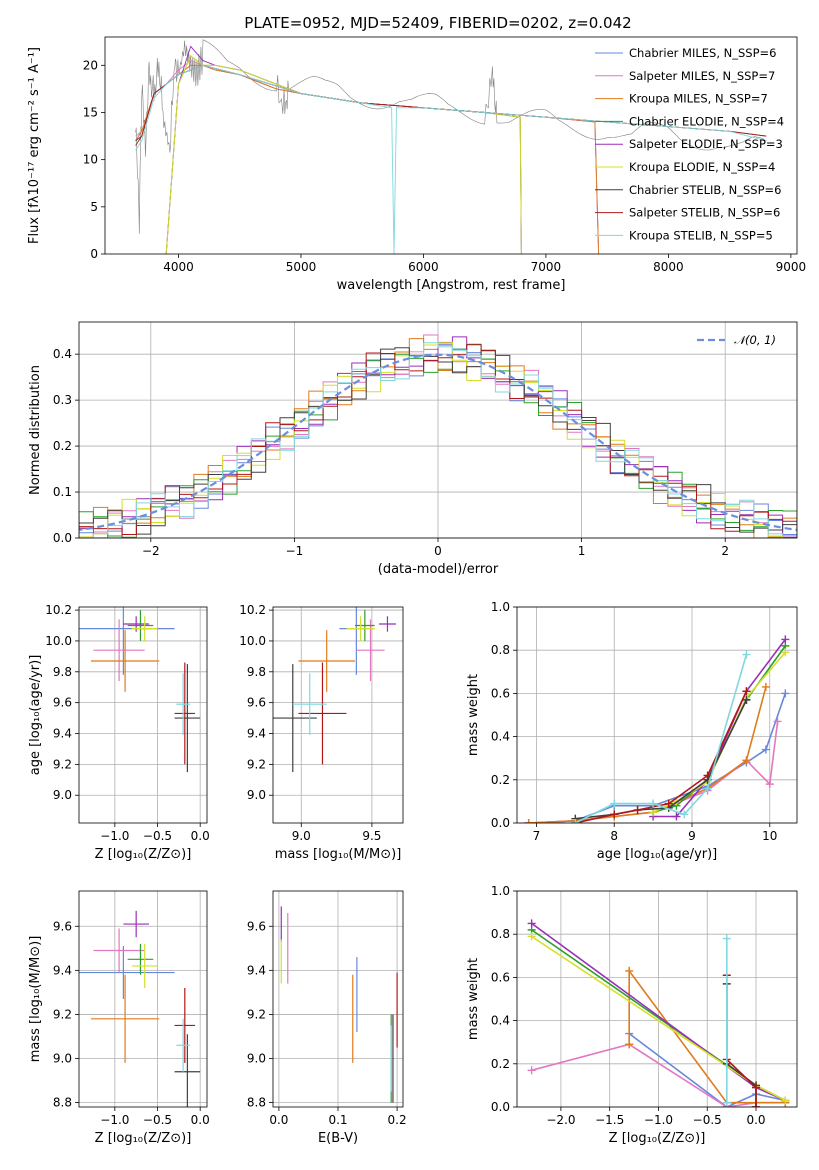 The image size is (819, 1170). Describe the element at coordinates (769, 836) in the screenshot. I see `x-tick-label: 10` at that location.